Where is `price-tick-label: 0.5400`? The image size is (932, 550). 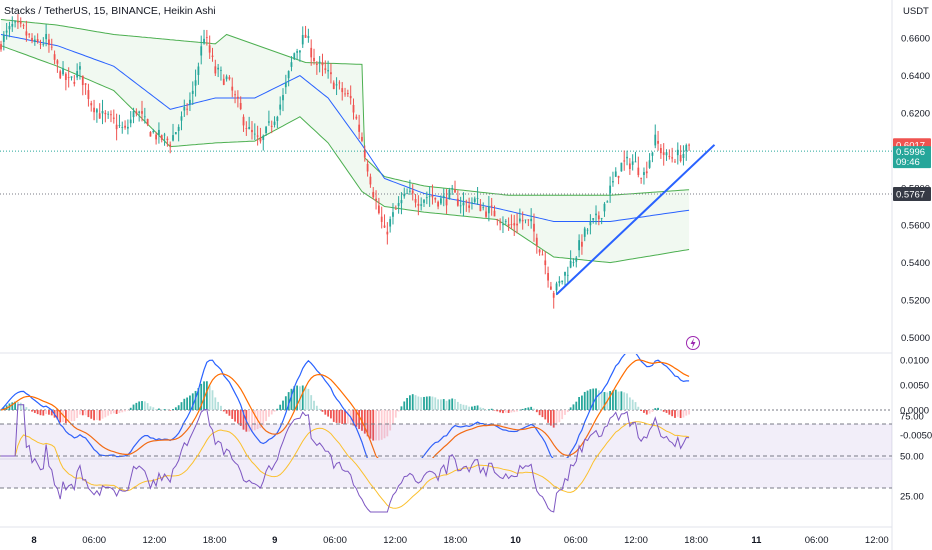 price-tick-label: 0.5400 is located at coordinates (915, 263).